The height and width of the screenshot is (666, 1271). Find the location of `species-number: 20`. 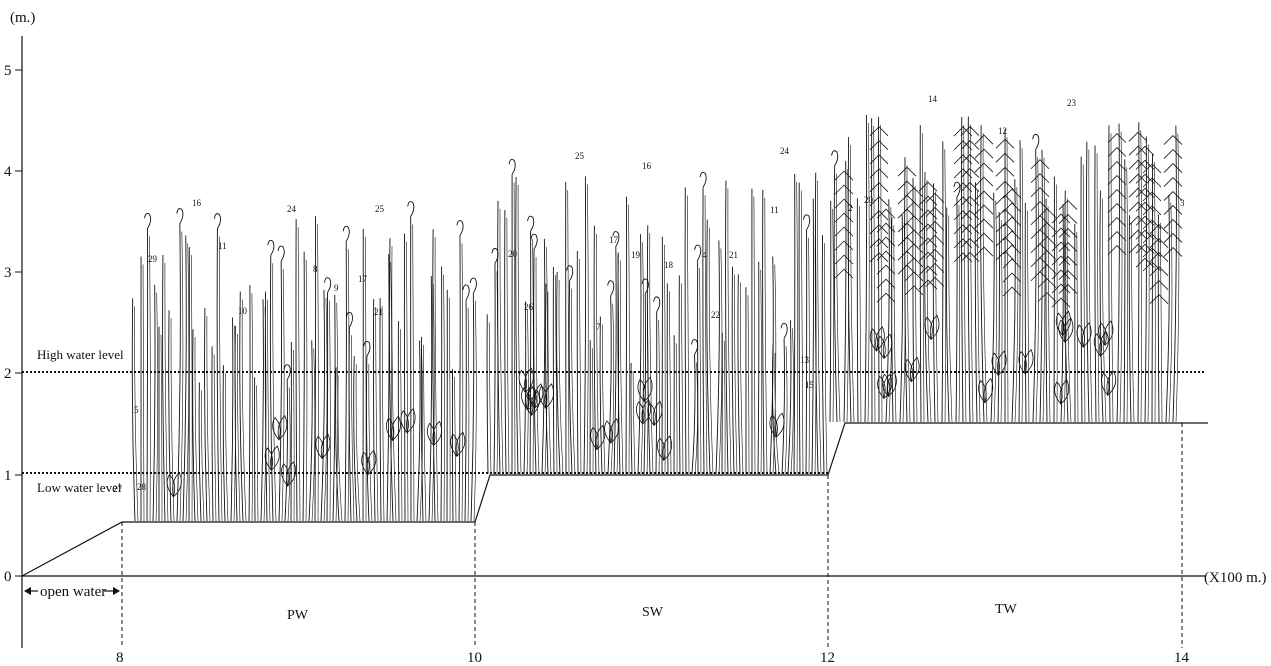

species-number: 20 is located at coordinates (513, 254).